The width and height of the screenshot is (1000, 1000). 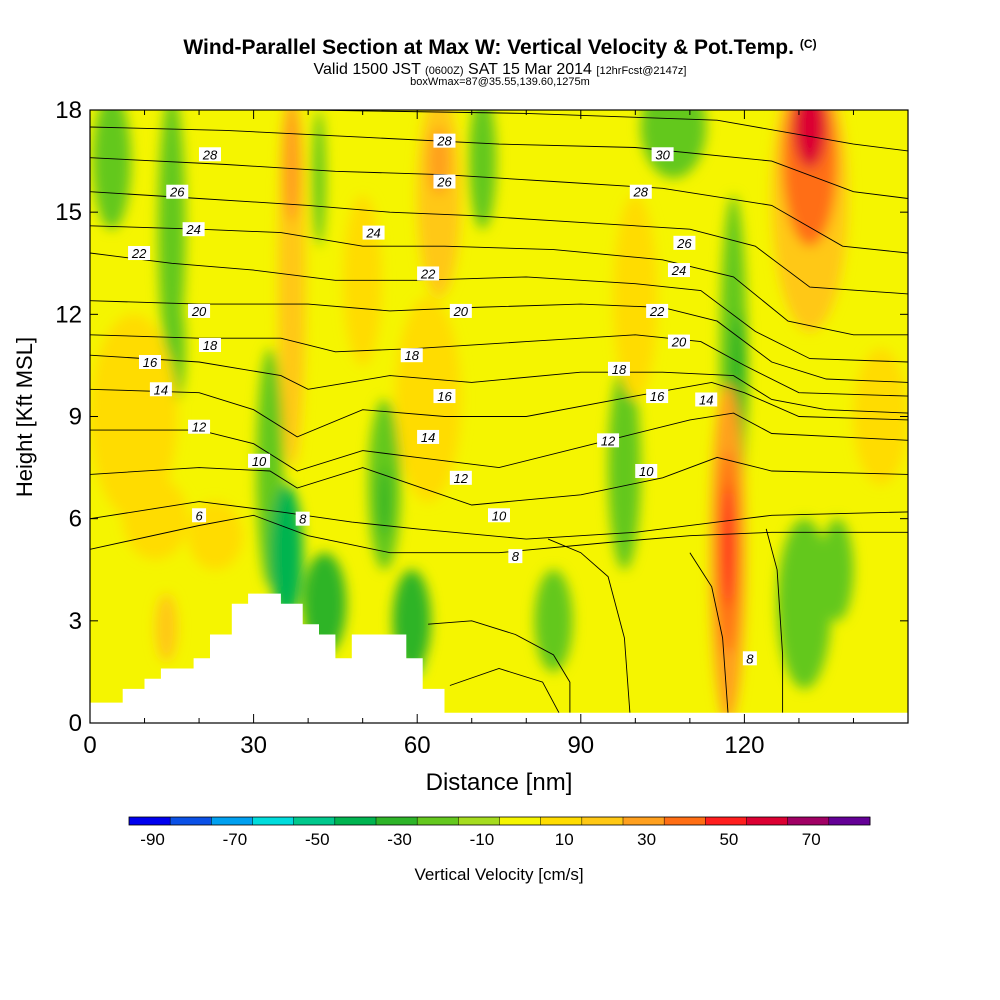 What do you see at coordinates (728, 839) in the screenshot?
I see `colorbar-tick-label: 50` at bounding box center [728, 839].